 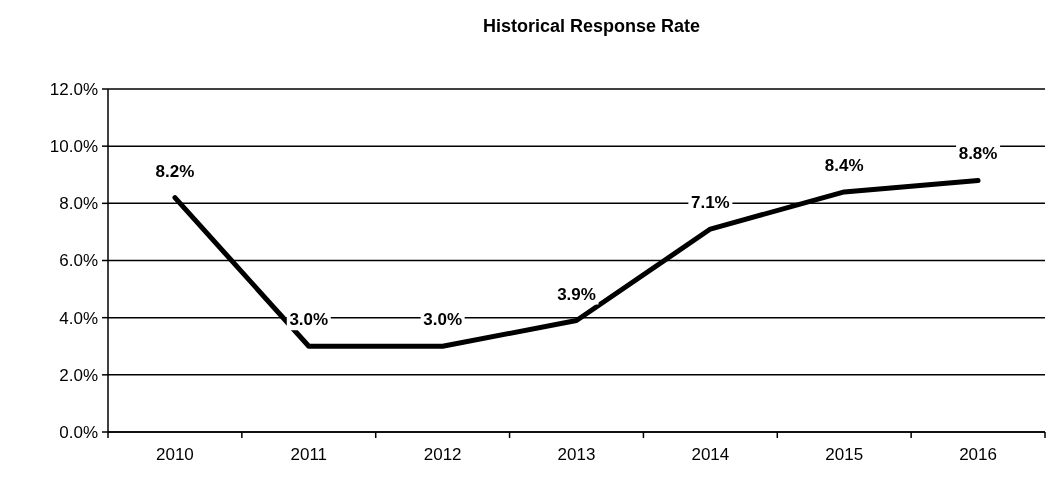 I want to click on y-tick-label: 0.0%, so click(x=78, y=432).